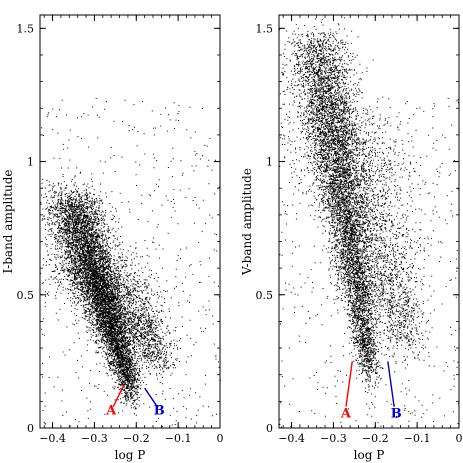 This screenshot has height=463, width=463. Describe the element at coordinates (247, 222) in the screenshot. I see `right-y-axis-label: V-band amplitude` at that location.